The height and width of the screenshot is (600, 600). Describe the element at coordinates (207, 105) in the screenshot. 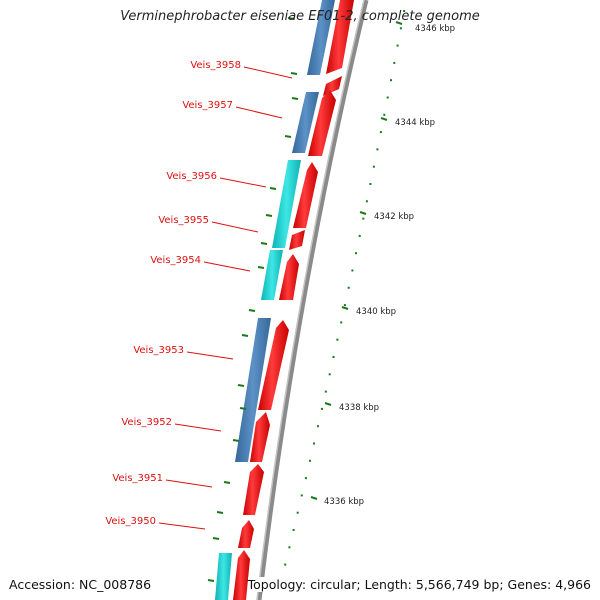

I see `gene-label-veis-3957: Veis_3957` at that location.